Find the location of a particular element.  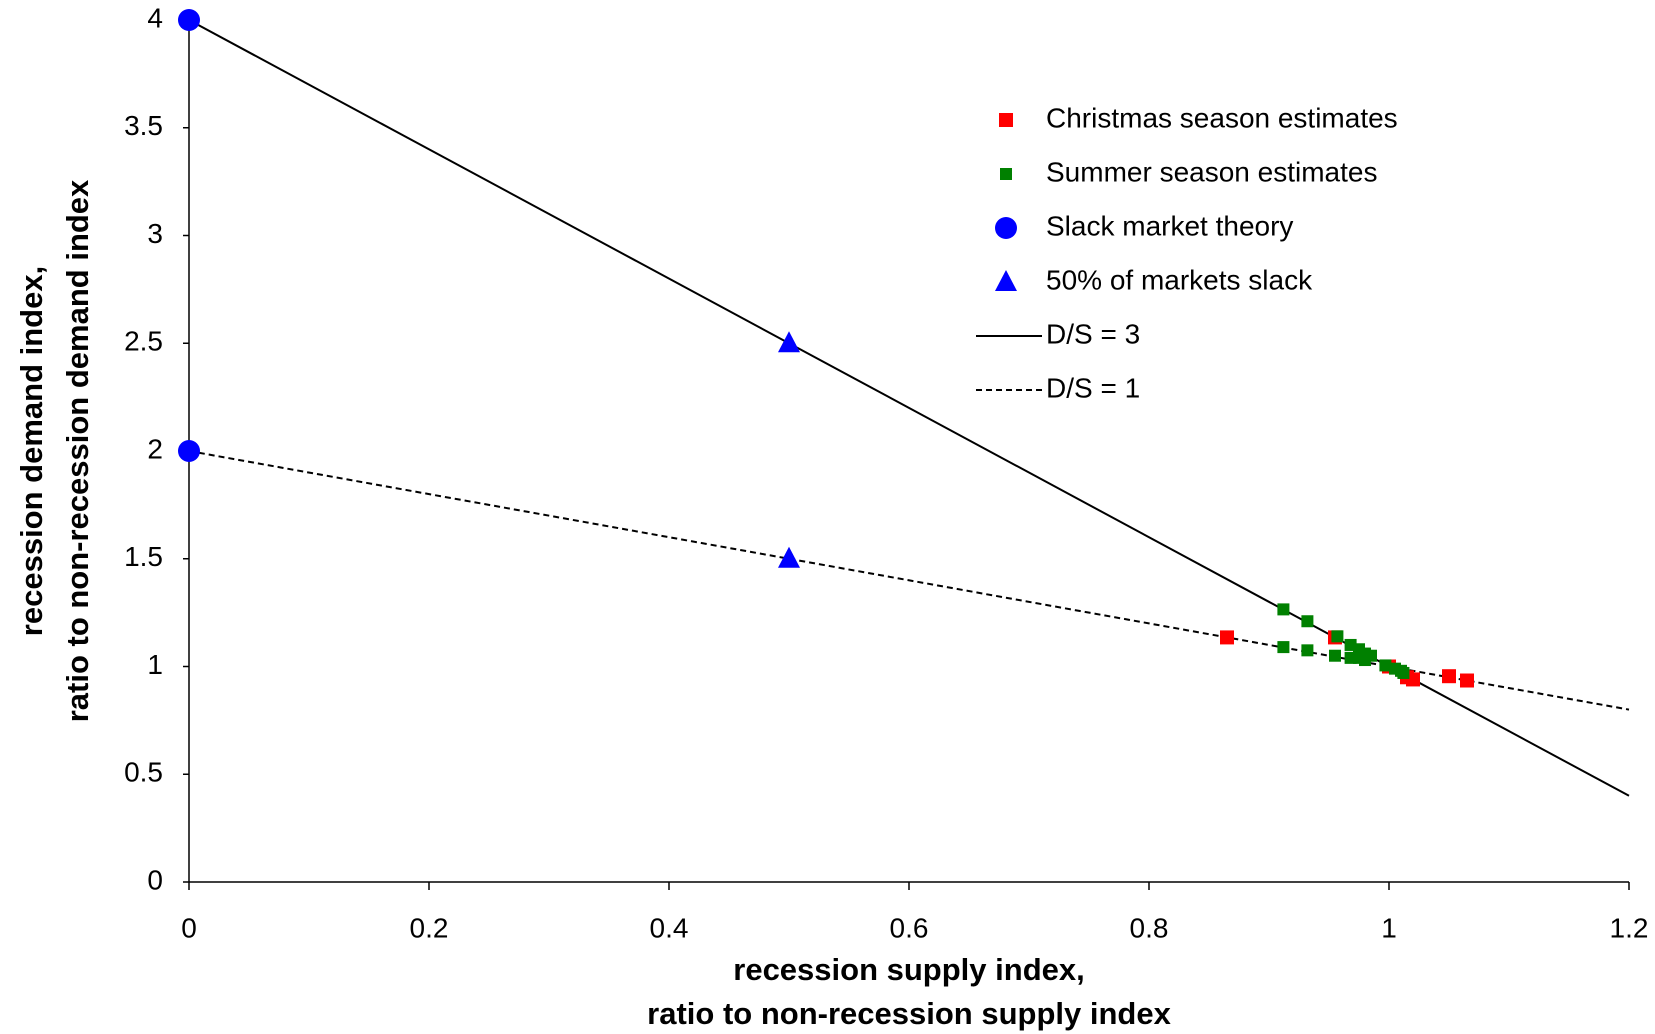

x-tick-label: 0.2 is located at coordinates (429, 927).